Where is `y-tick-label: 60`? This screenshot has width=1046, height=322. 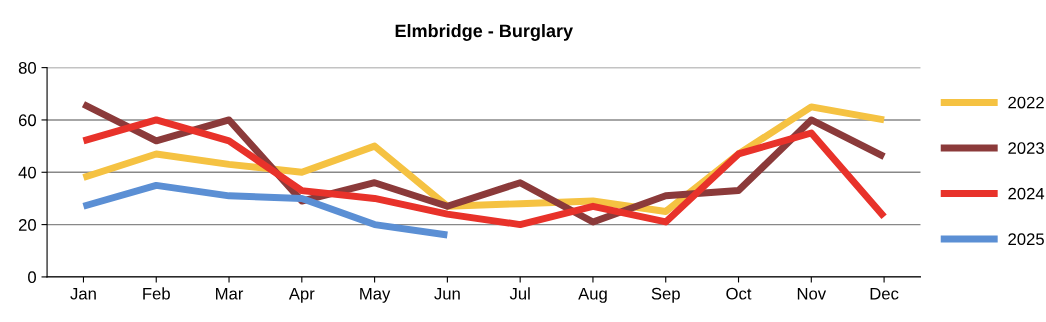 y-tick-label: 60 is located at coordinates (27, 120).